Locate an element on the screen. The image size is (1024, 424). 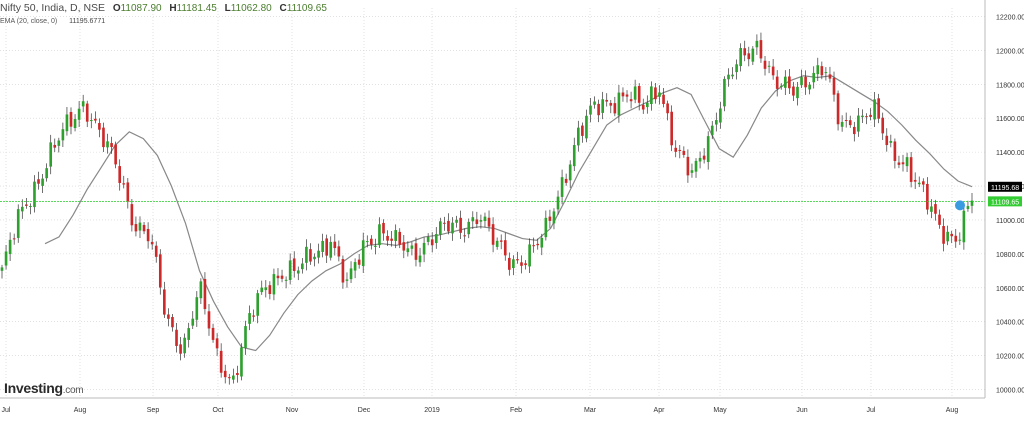
low-value: 11062.80 is located at coordinates (251, 8).